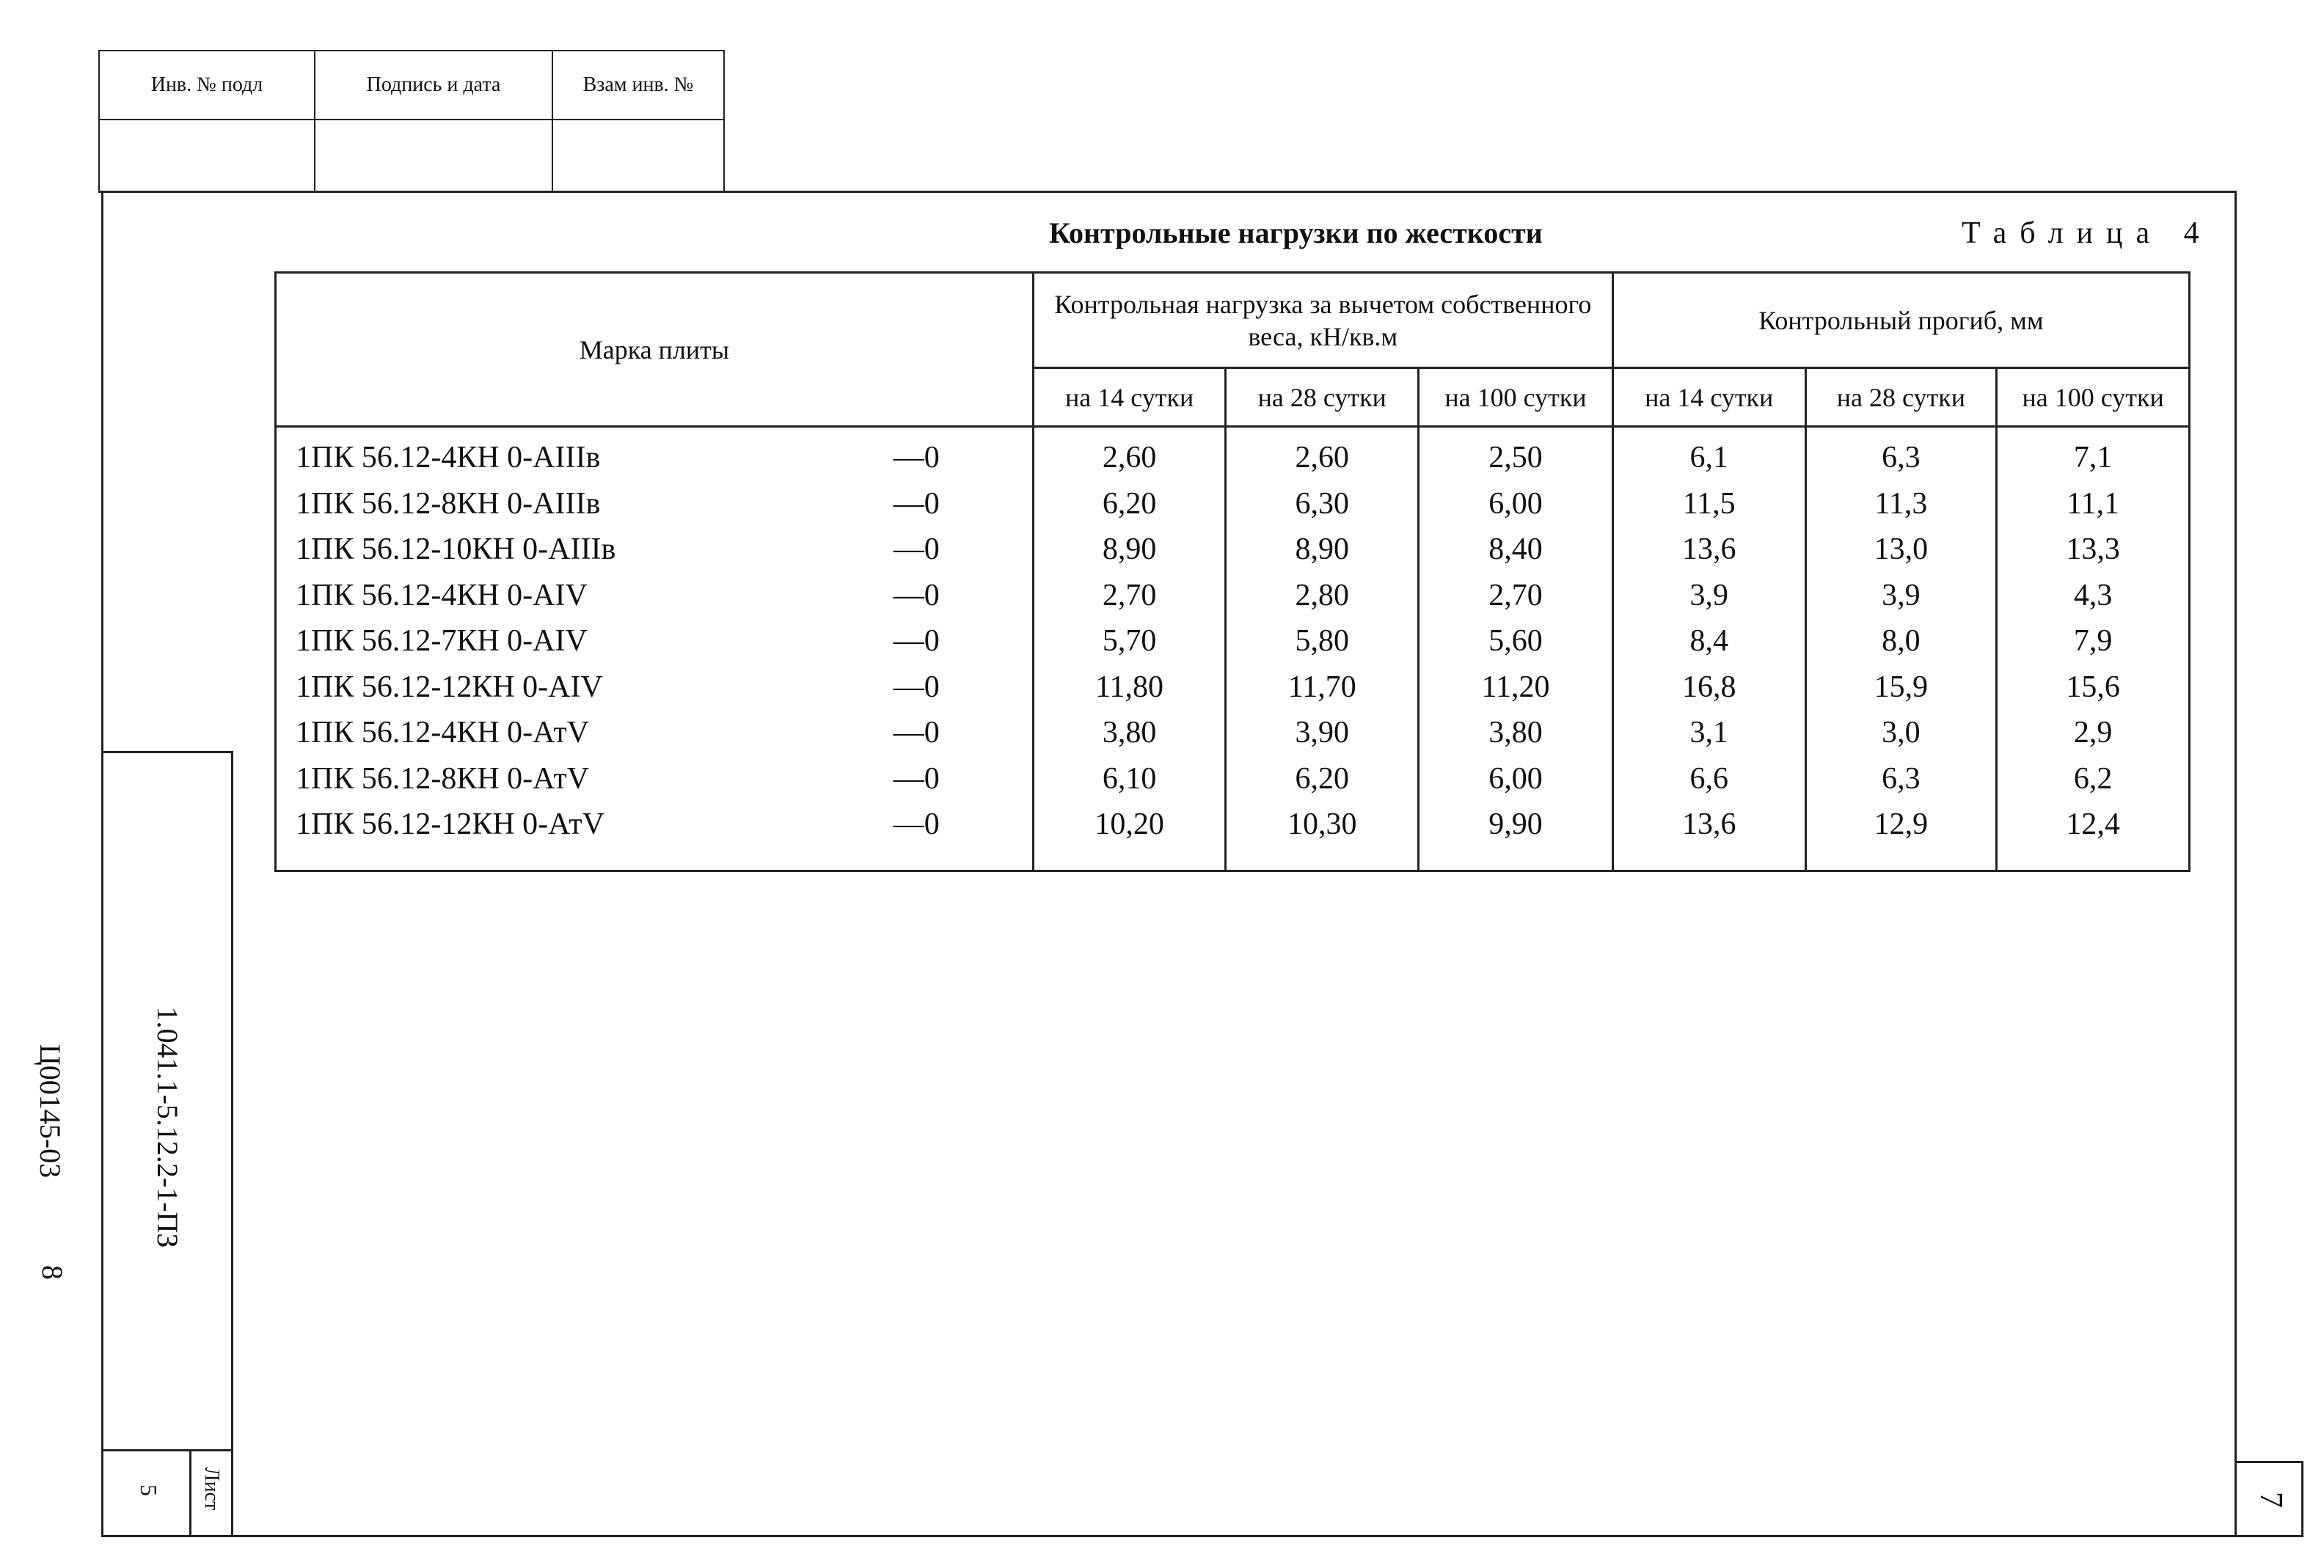  I want to click on value-cell: 3,9, so click(1901, 595).